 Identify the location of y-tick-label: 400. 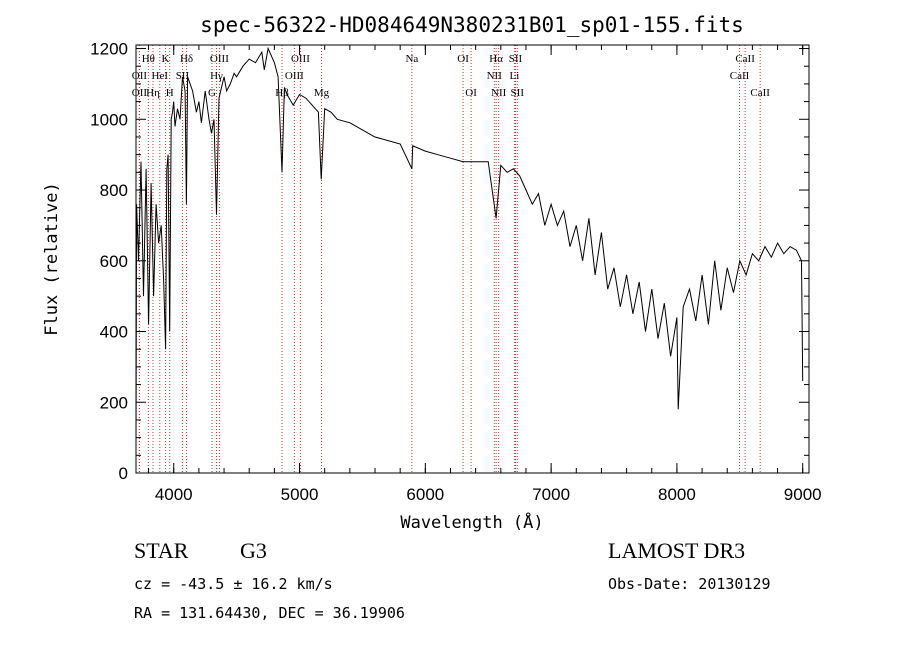
(114, 332).